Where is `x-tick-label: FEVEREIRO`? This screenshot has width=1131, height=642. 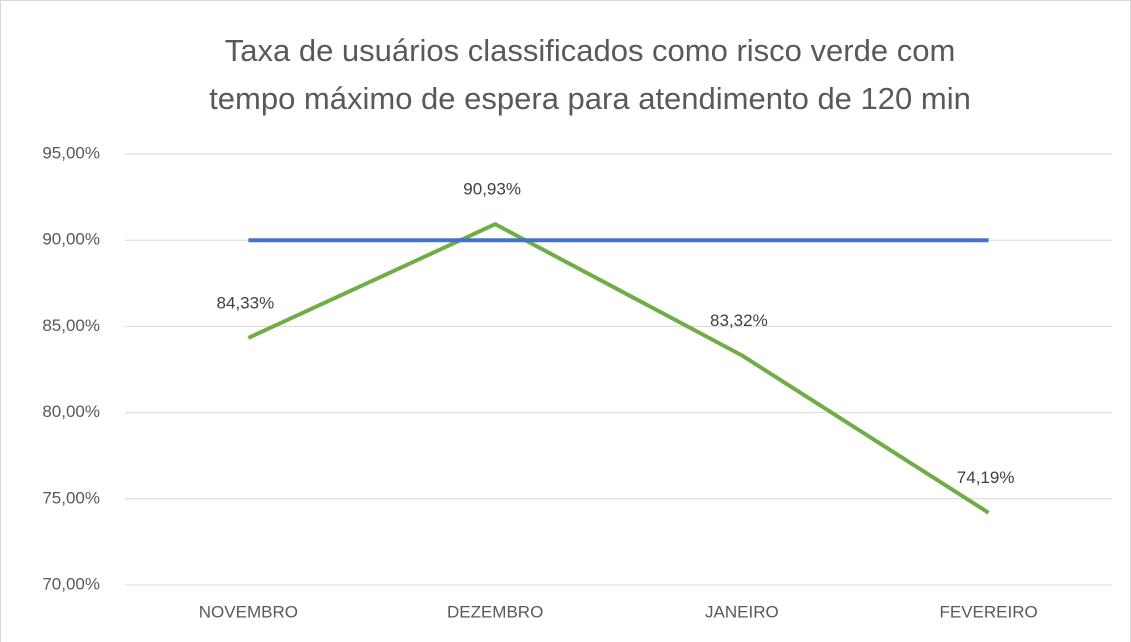
x-tick-label: FEVEREIRO is located at coordinates (989, 611).